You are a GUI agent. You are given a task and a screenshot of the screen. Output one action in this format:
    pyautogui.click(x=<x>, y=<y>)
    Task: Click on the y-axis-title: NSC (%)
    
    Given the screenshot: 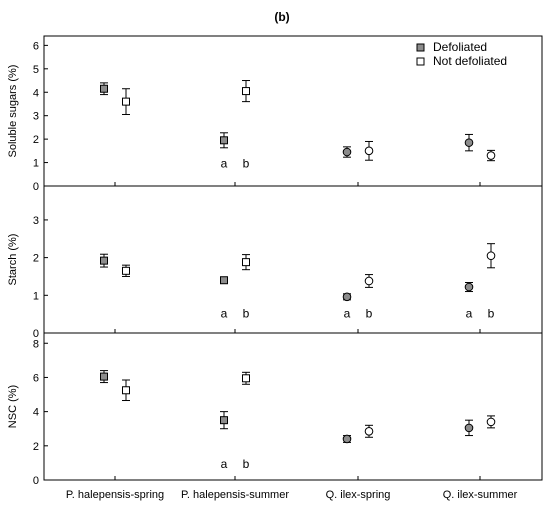 What is the action you would take?
    pyautogui.click(x=13, y=406)
    